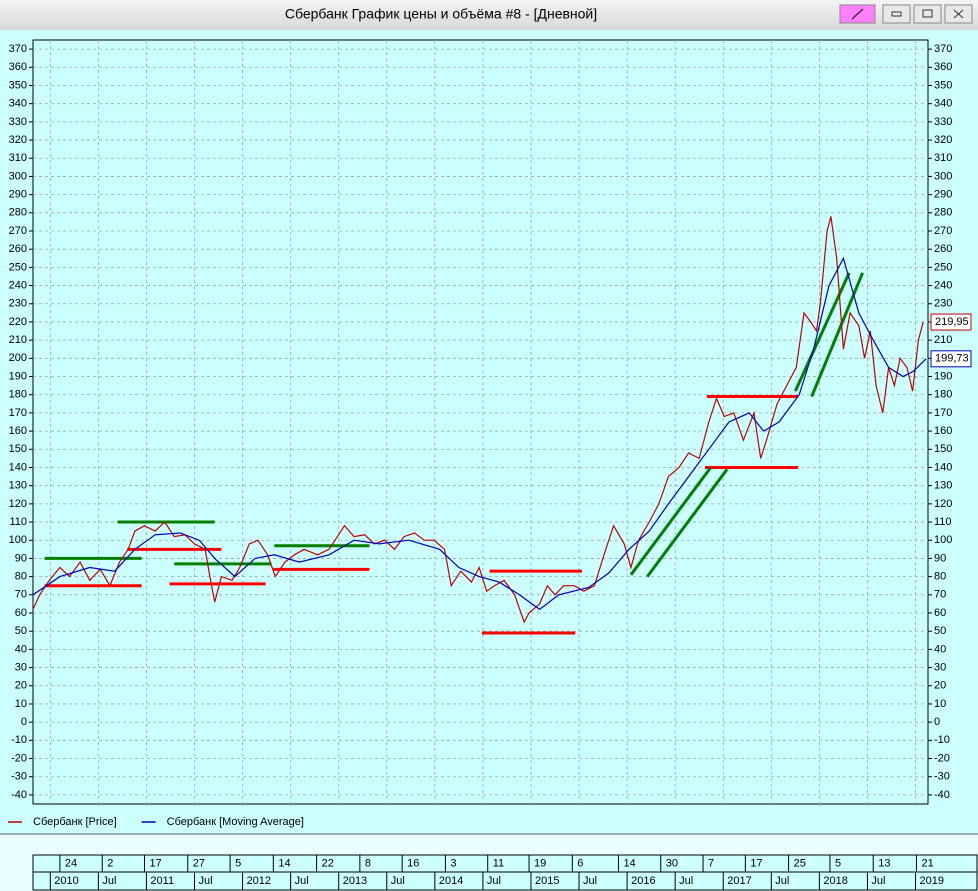  Describe the element at coordinates (943, 85) in the screenshot. I see `y-tick-label: 350` at that location.